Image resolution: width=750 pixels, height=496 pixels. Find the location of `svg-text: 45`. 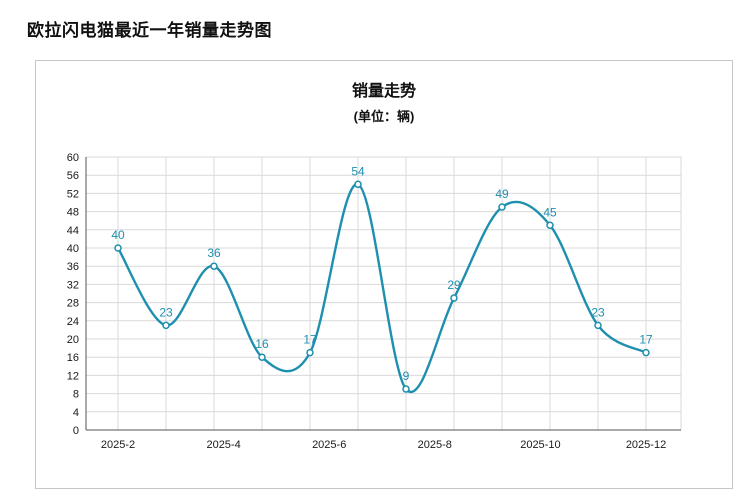

svg-text: 45 is located at coordinates (550, 212).